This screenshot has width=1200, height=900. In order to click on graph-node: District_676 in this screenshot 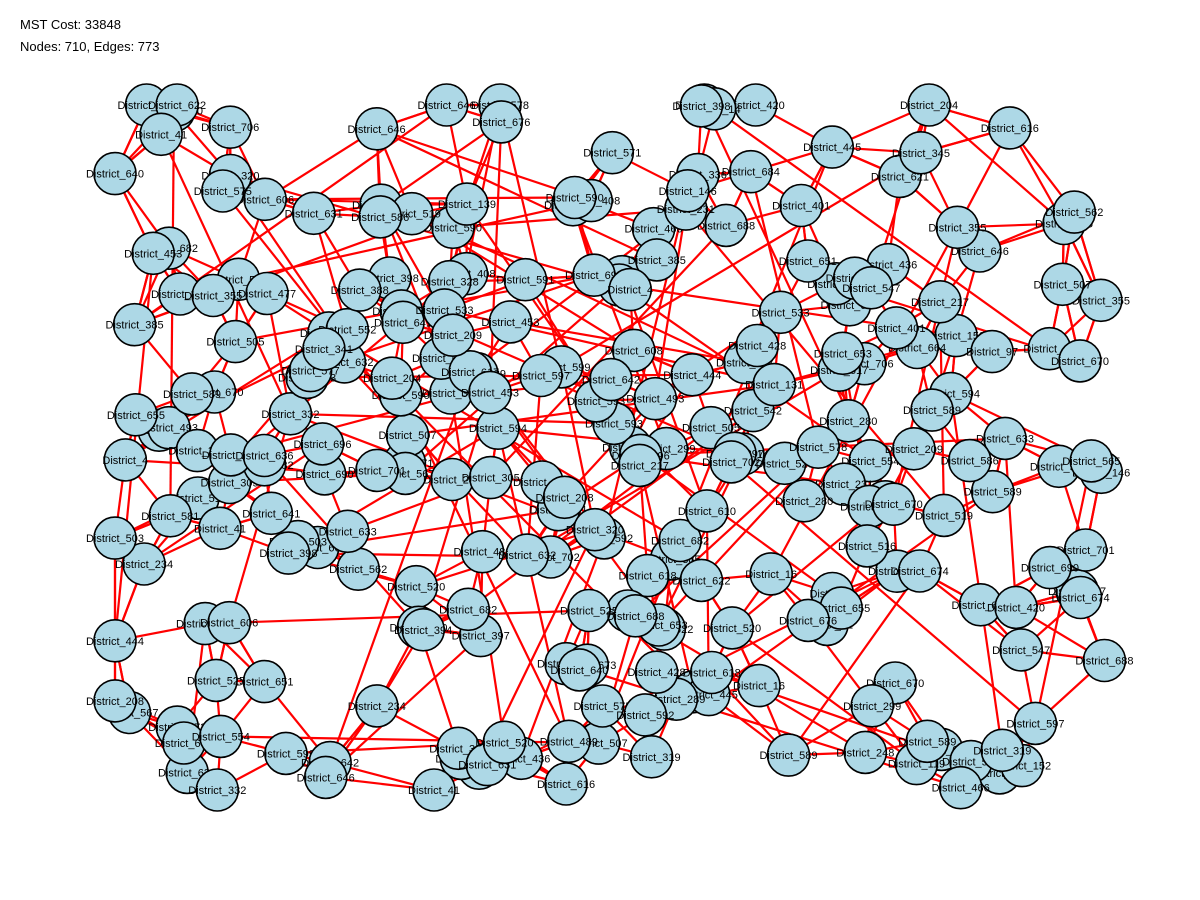, I will do `click(808, 620)`.